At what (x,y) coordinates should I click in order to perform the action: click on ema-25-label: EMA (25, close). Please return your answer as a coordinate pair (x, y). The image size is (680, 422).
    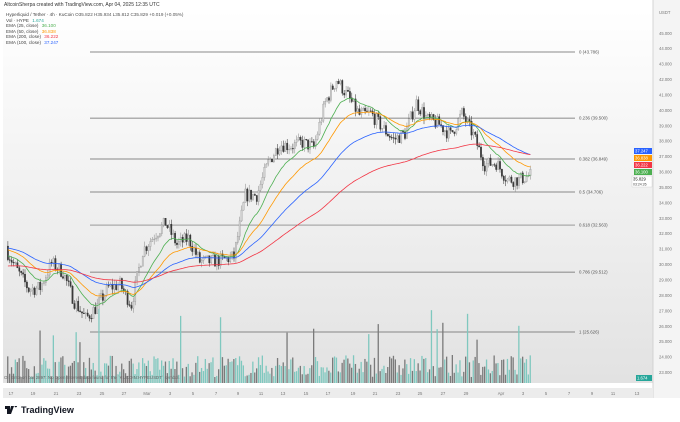
    Looking at the image, I should click on (22, 26).